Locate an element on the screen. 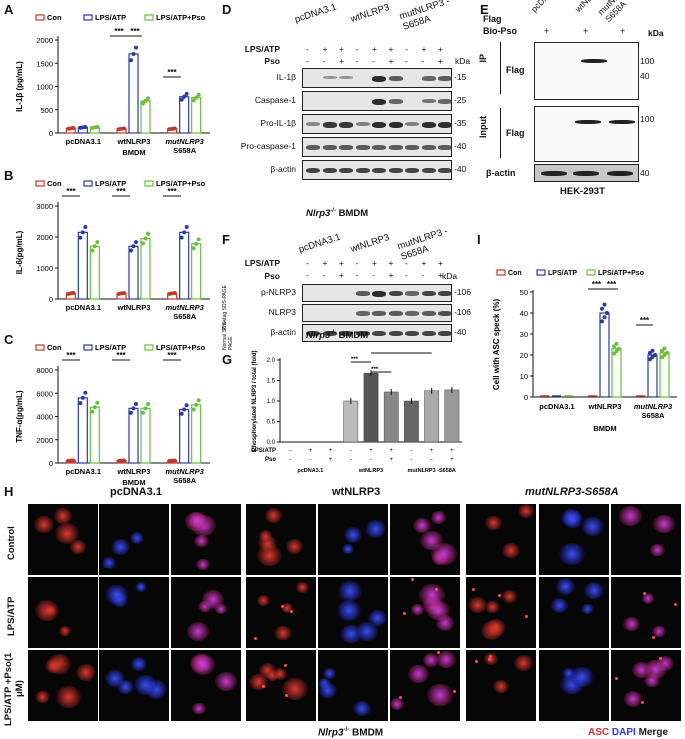 The width and height of the screenshot is (685, 739). y-tick-label: 10 is located at coordinates (524, 376).